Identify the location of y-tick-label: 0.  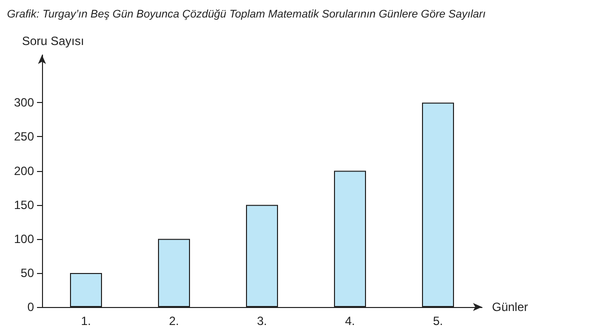
(30, 307).